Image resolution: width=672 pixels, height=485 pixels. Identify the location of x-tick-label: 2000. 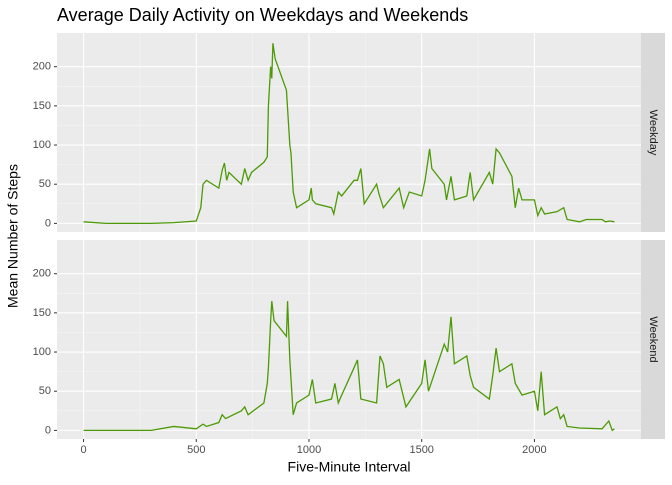
(534, 450).